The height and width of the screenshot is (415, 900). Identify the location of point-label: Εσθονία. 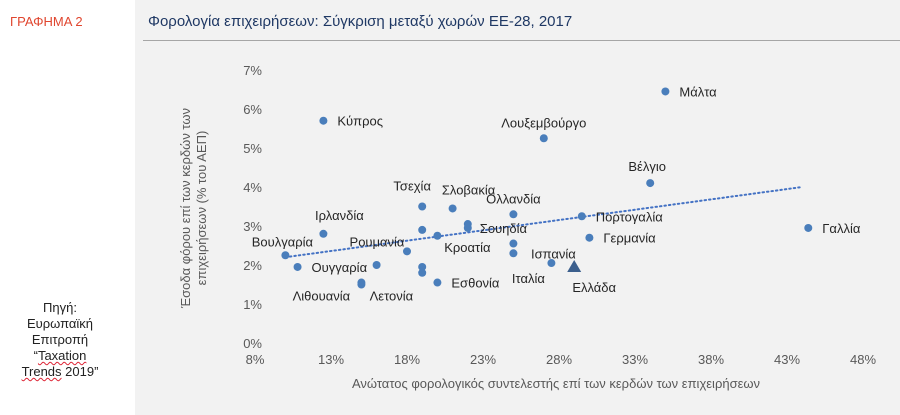
(475, 283).